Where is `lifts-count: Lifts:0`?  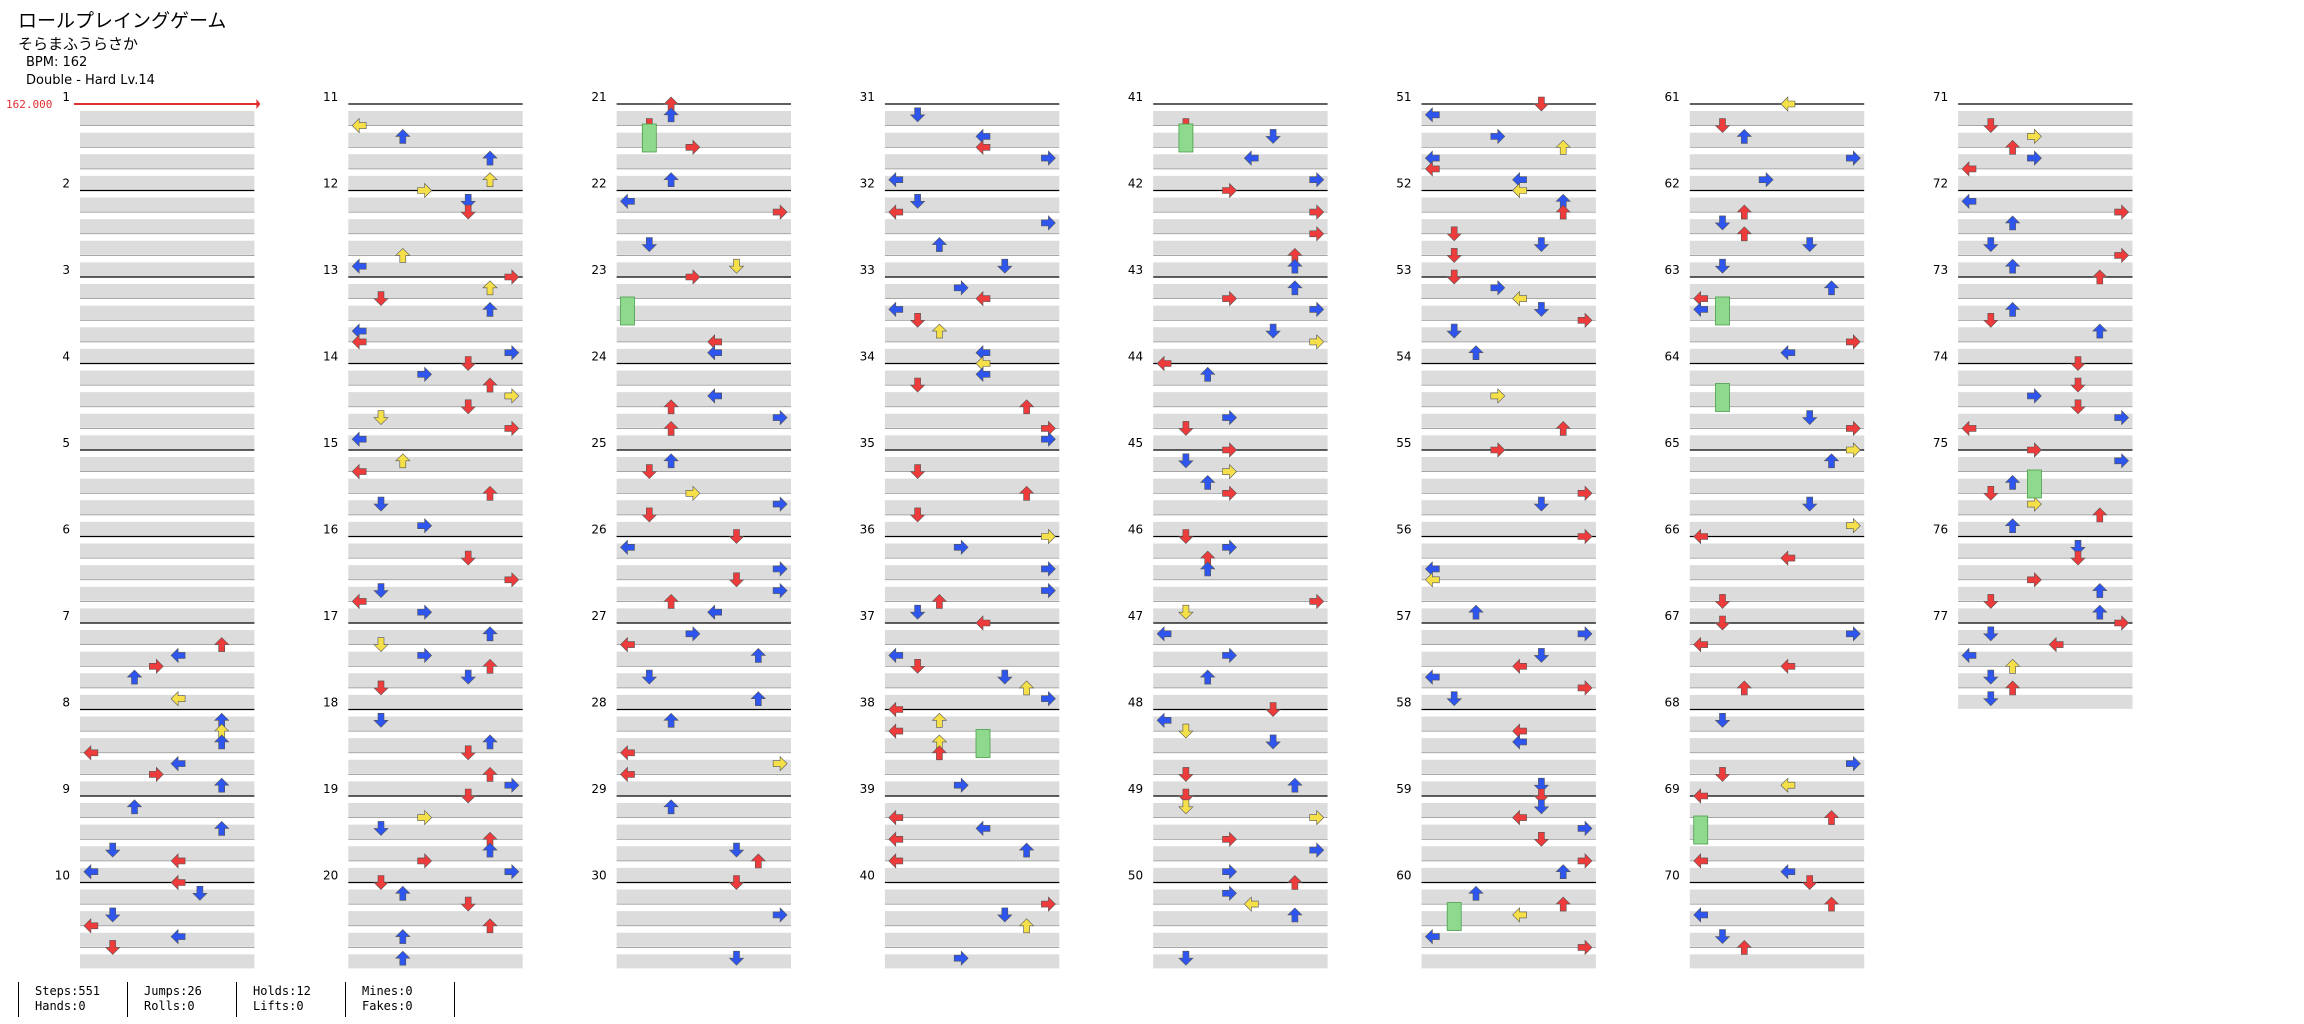 lifts-count: Lifts:0 is located at coordinates (278, 1006).